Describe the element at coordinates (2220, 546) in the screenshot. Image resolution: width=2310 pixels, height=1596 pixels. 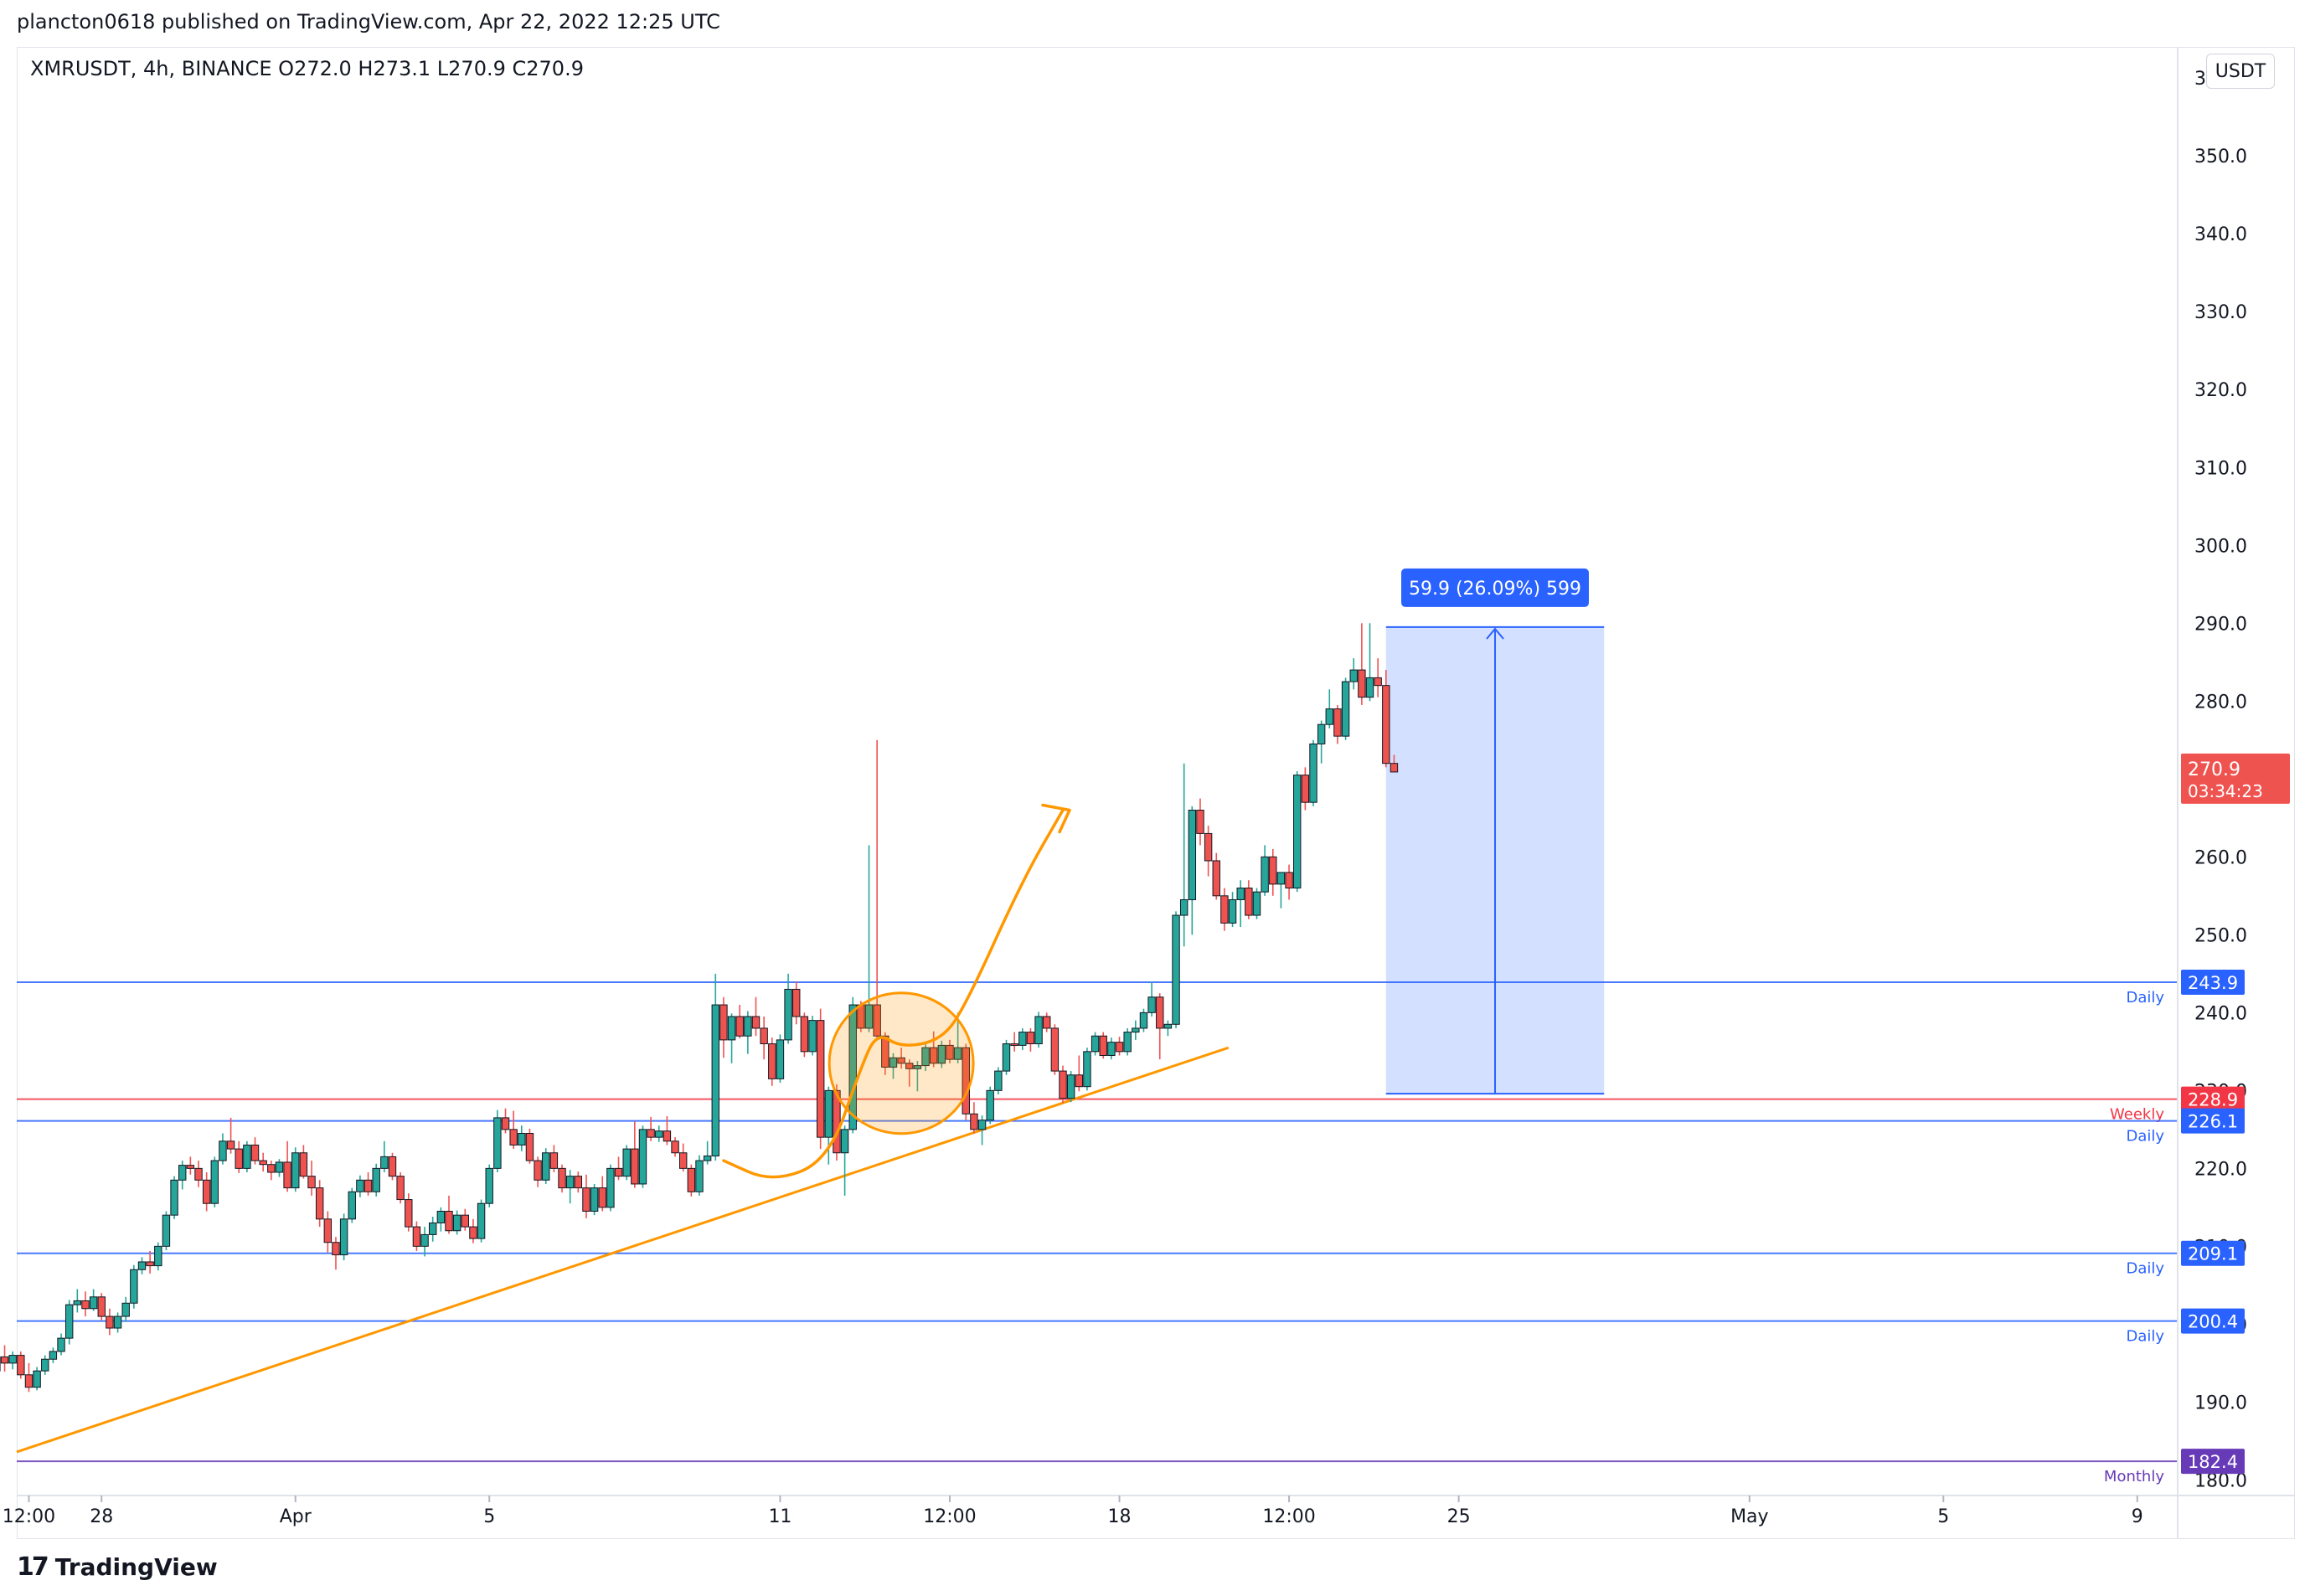
I see `price-tick-label: 300.0` at that location.